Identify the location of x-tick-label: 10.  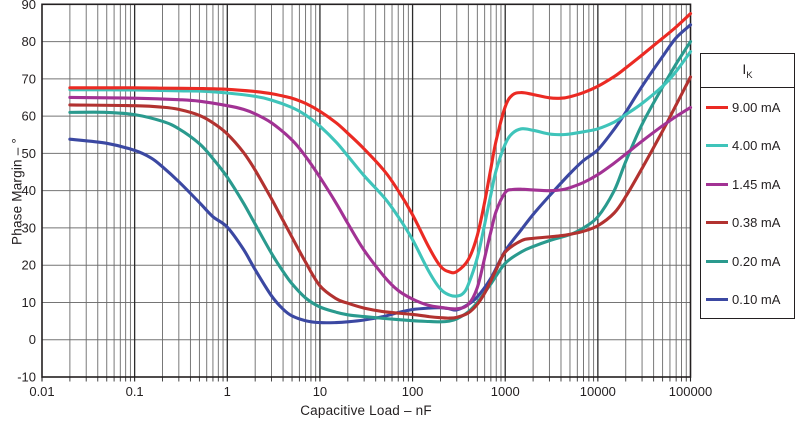
(320, 391).